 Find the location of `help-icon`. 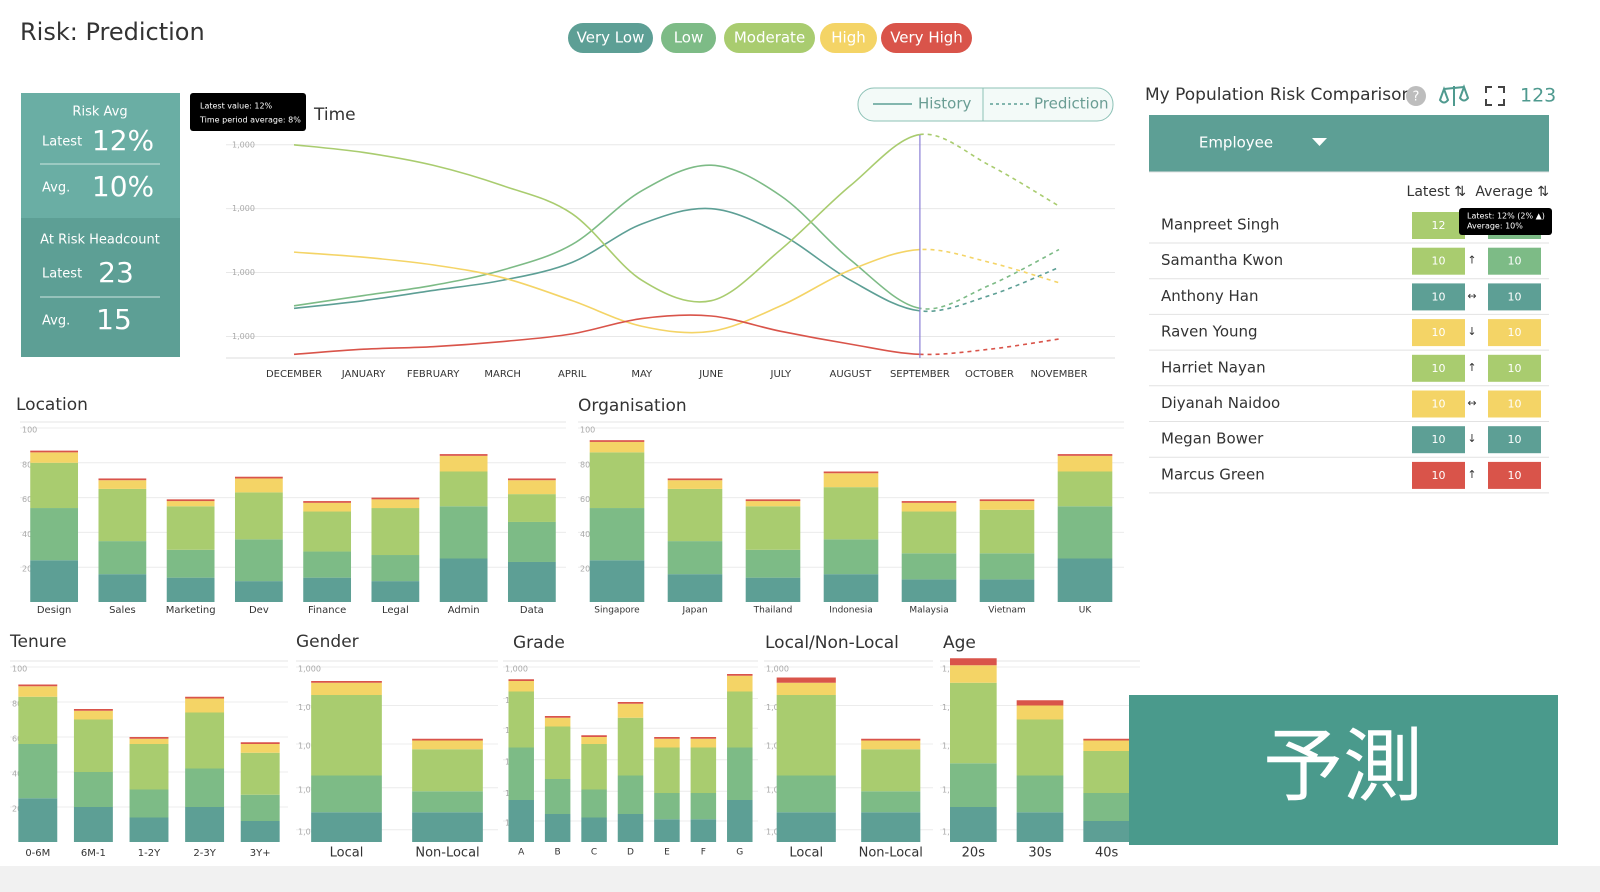

help-icon is located at coordinates (1416, 96).